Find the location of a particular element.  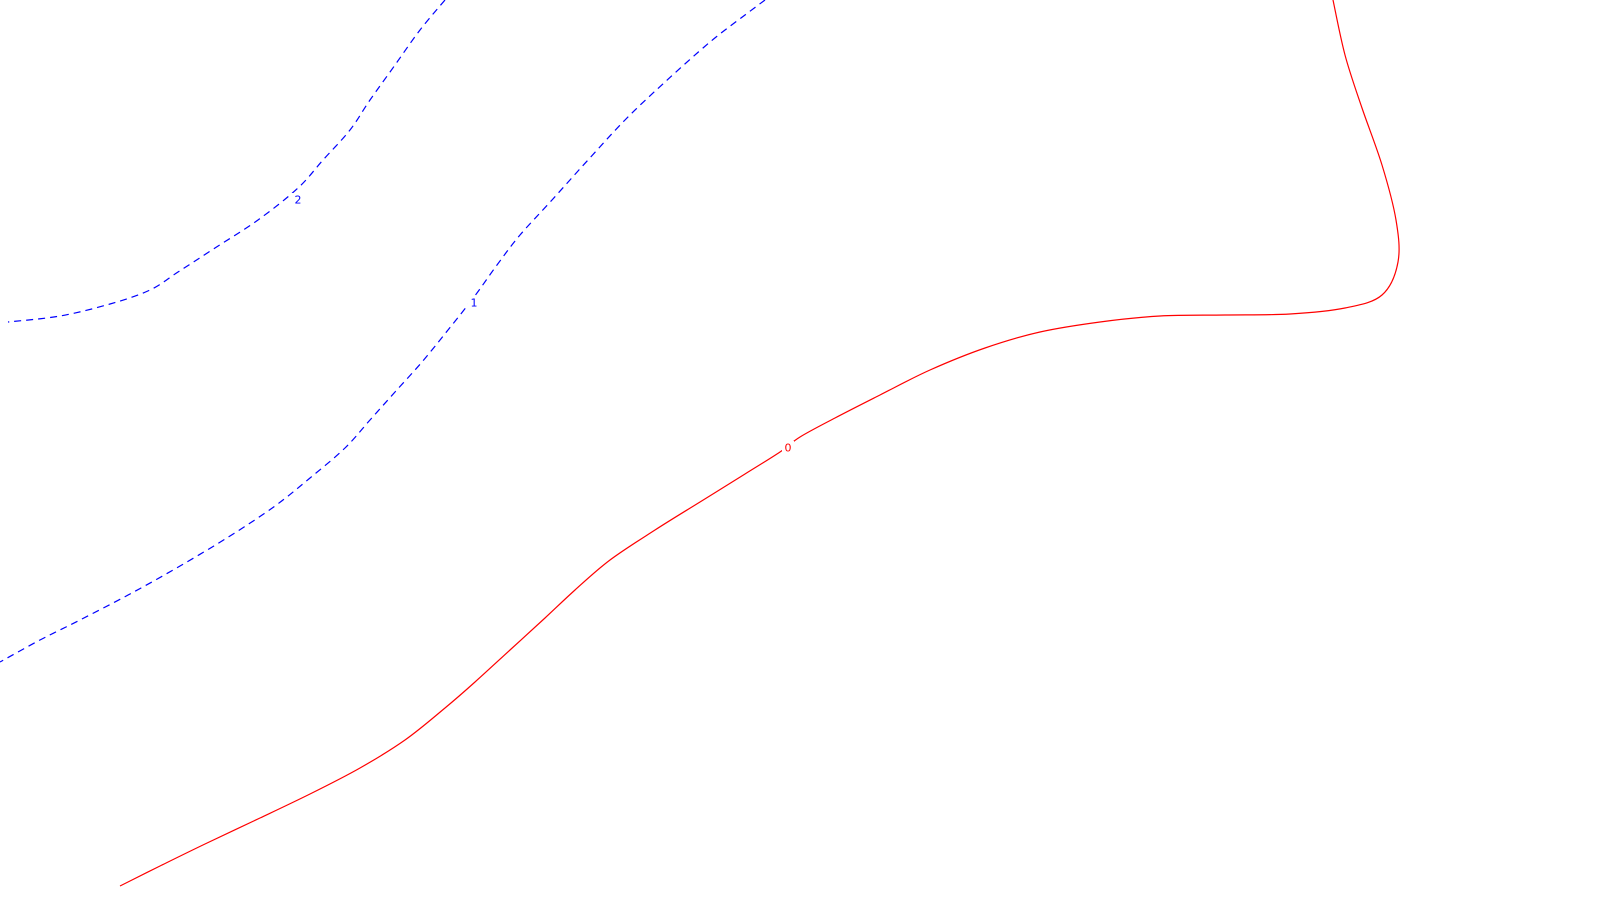

contour-label-2: 2 is located at coordinates (298, 200).